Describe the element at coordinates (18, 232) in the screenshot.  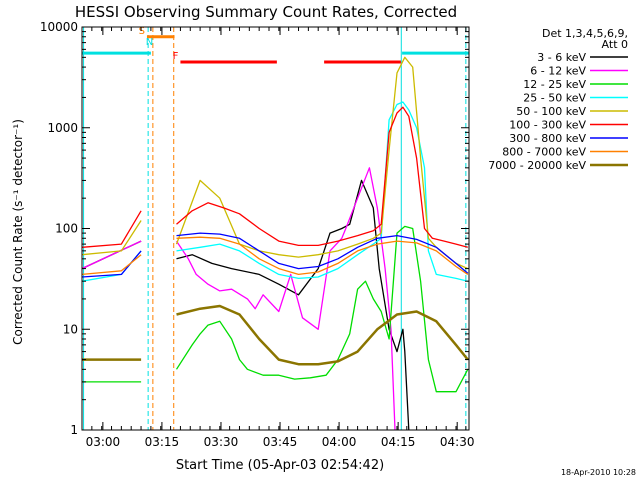
I see `y-axis-label: Corrected Count Rate (s⁻¹ detector⁻¹)` at that location.